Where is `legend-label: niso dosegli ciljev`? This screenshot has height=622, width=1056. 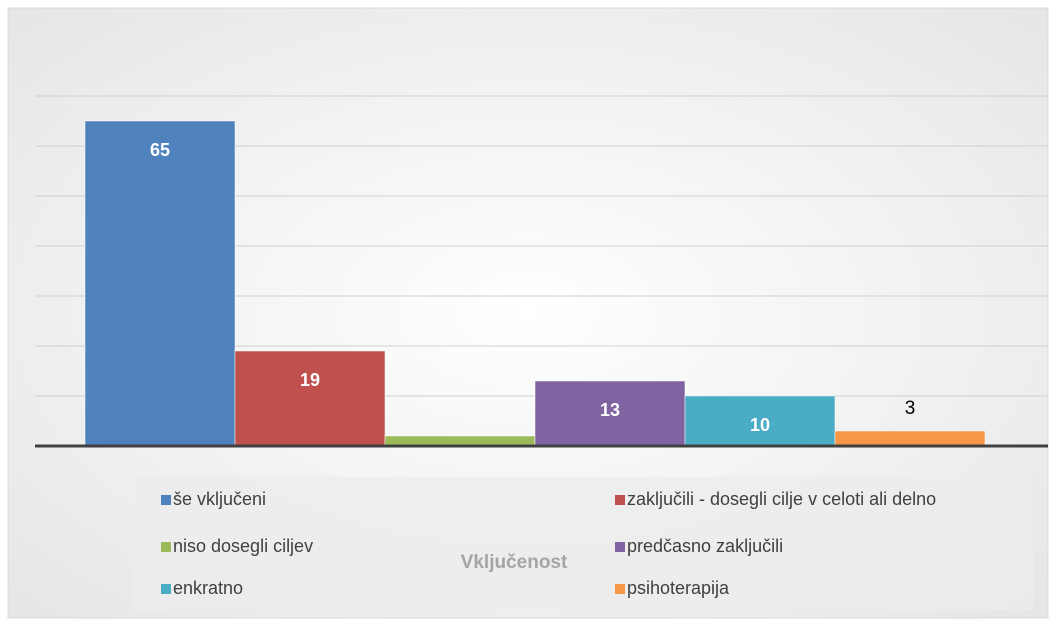
legend-label: niso dosegli ciljev is located at coordinates (243, 546).